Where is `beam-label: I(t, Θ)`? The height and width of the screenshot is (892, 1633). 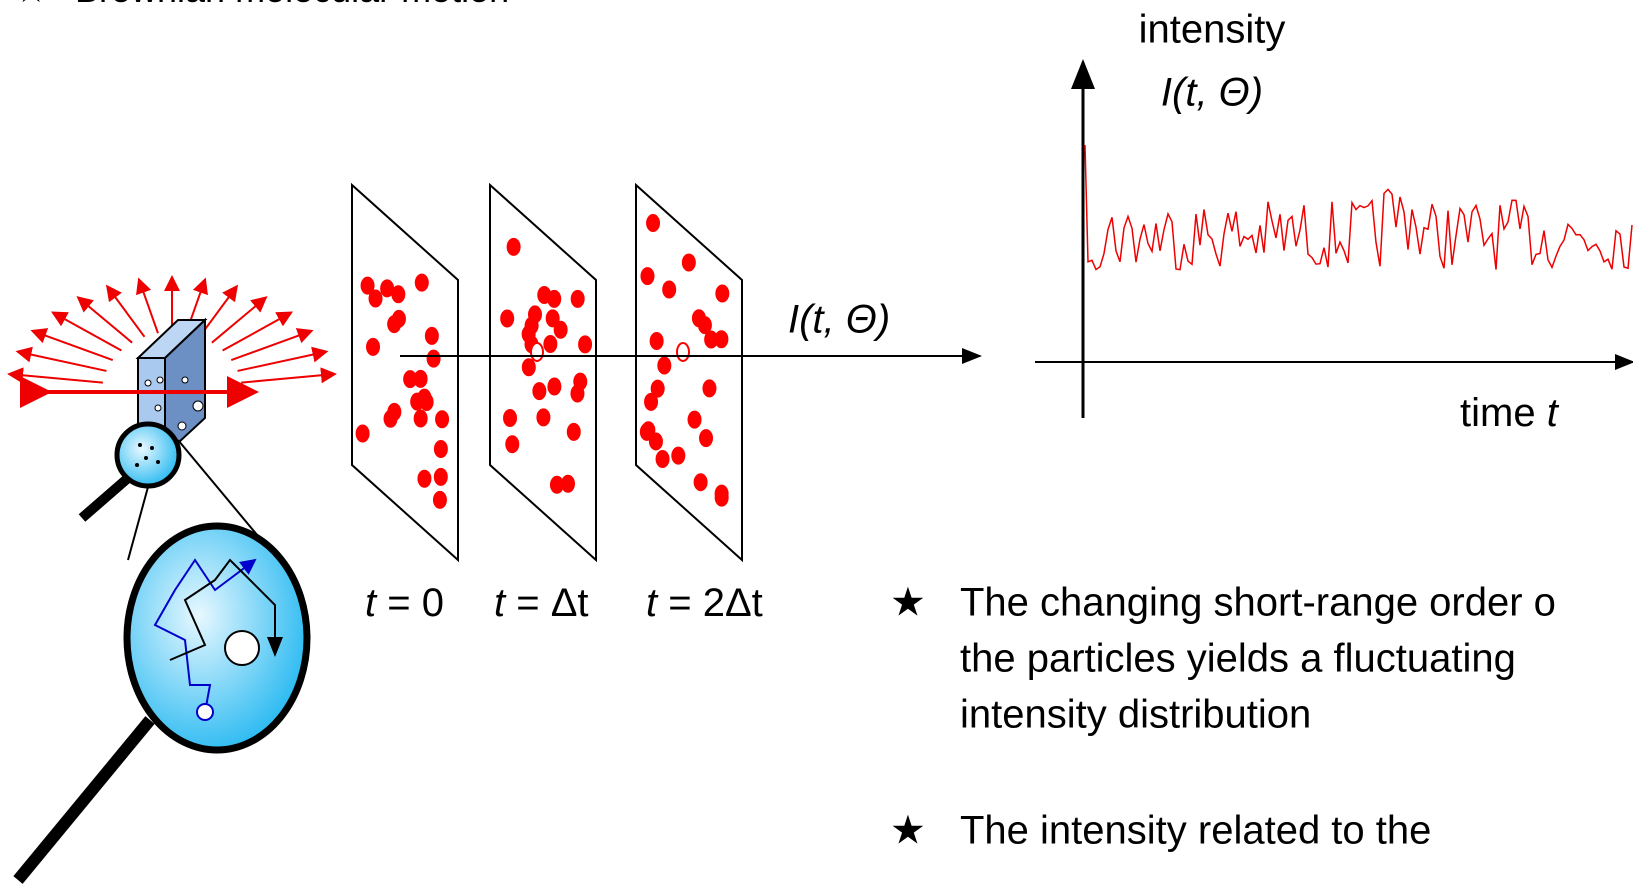 beam-label: I(t, Θ) is located at coordinates (839, 320).